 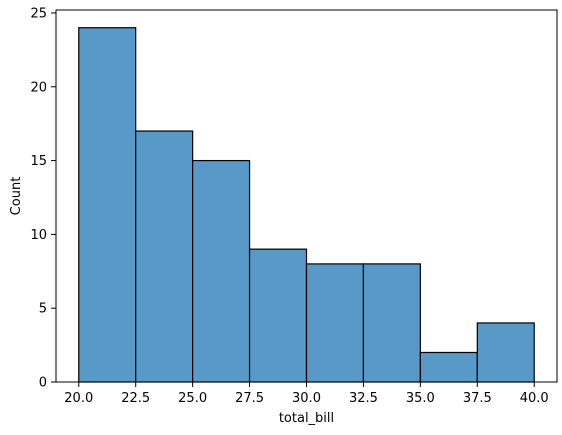 I want to click on x-tick-label: 37.5, so click(x=477, y=398).